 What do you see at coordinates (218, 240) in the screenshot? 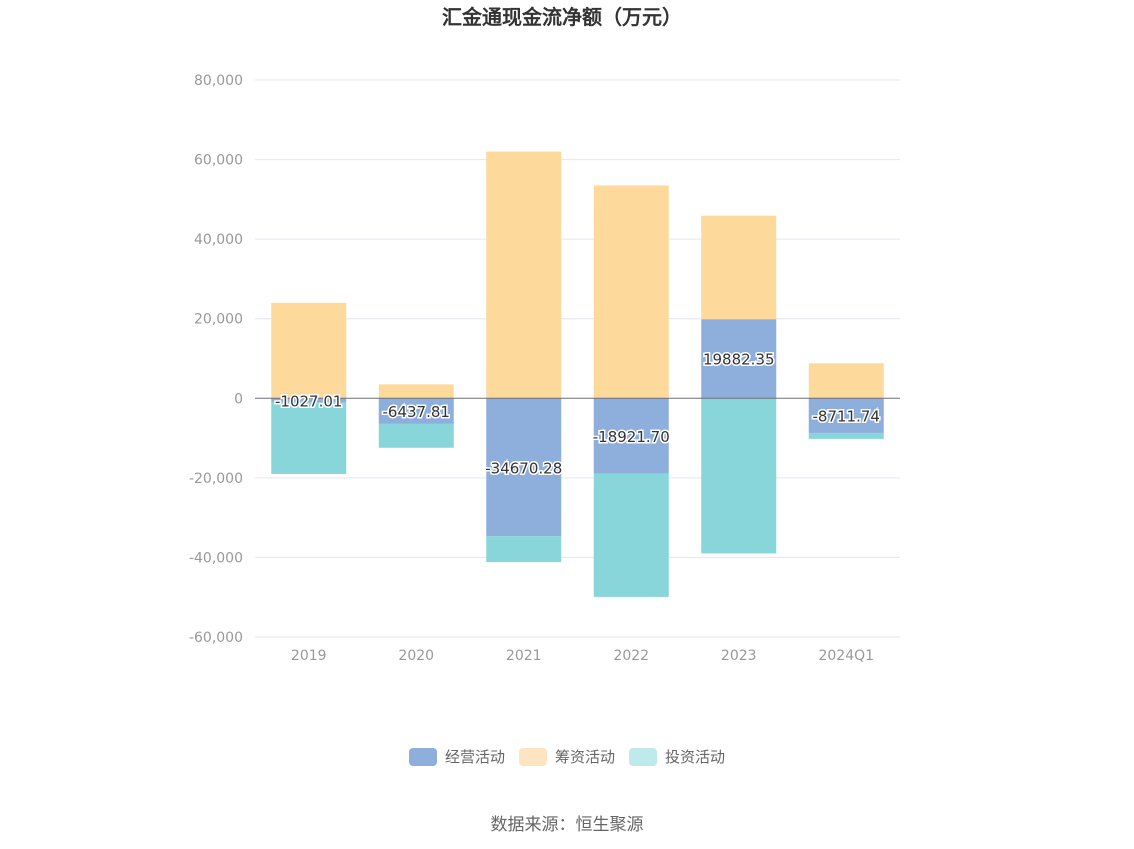
I see `y-tick-label: 40,000` at bounding box center [218, 240].